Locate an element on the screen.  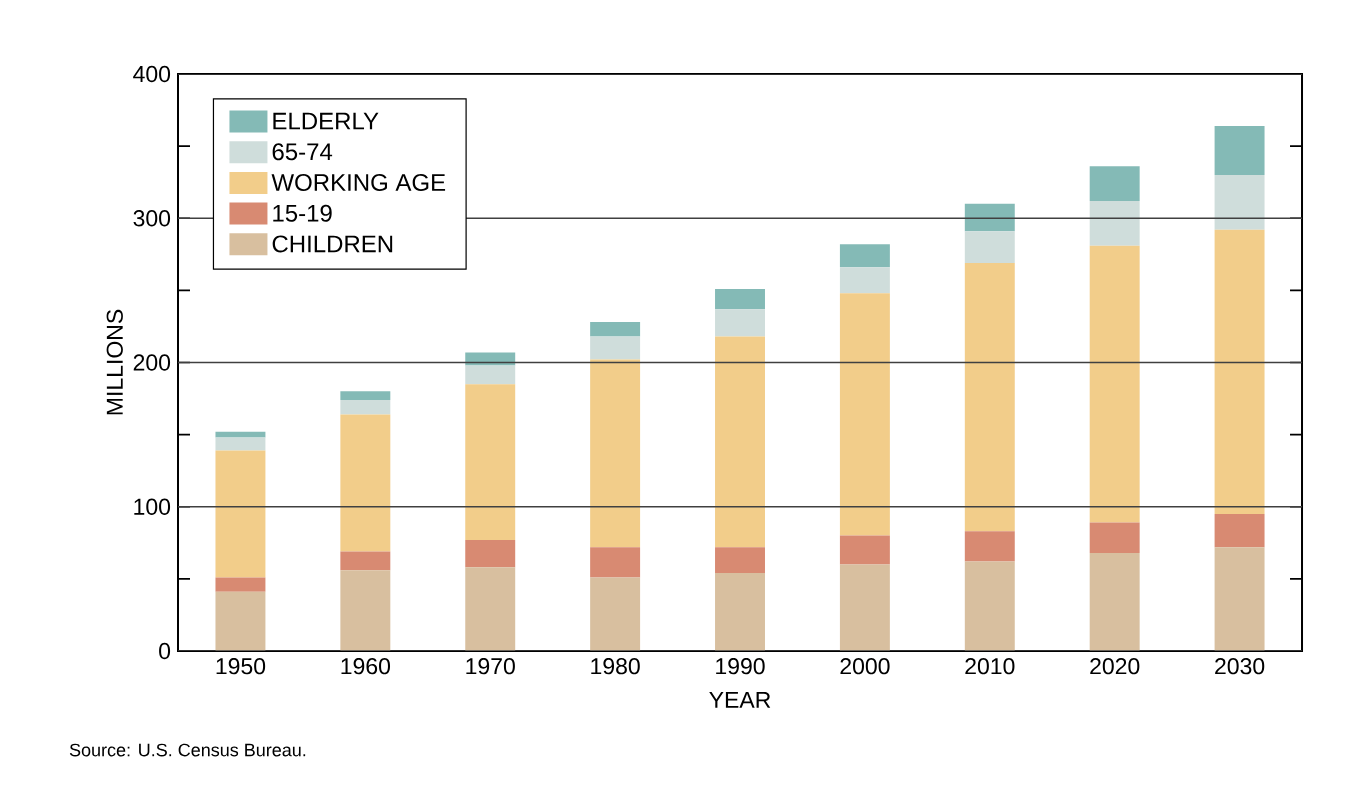
x-tick-label: 2020 is located at coordinates (1115, 666).